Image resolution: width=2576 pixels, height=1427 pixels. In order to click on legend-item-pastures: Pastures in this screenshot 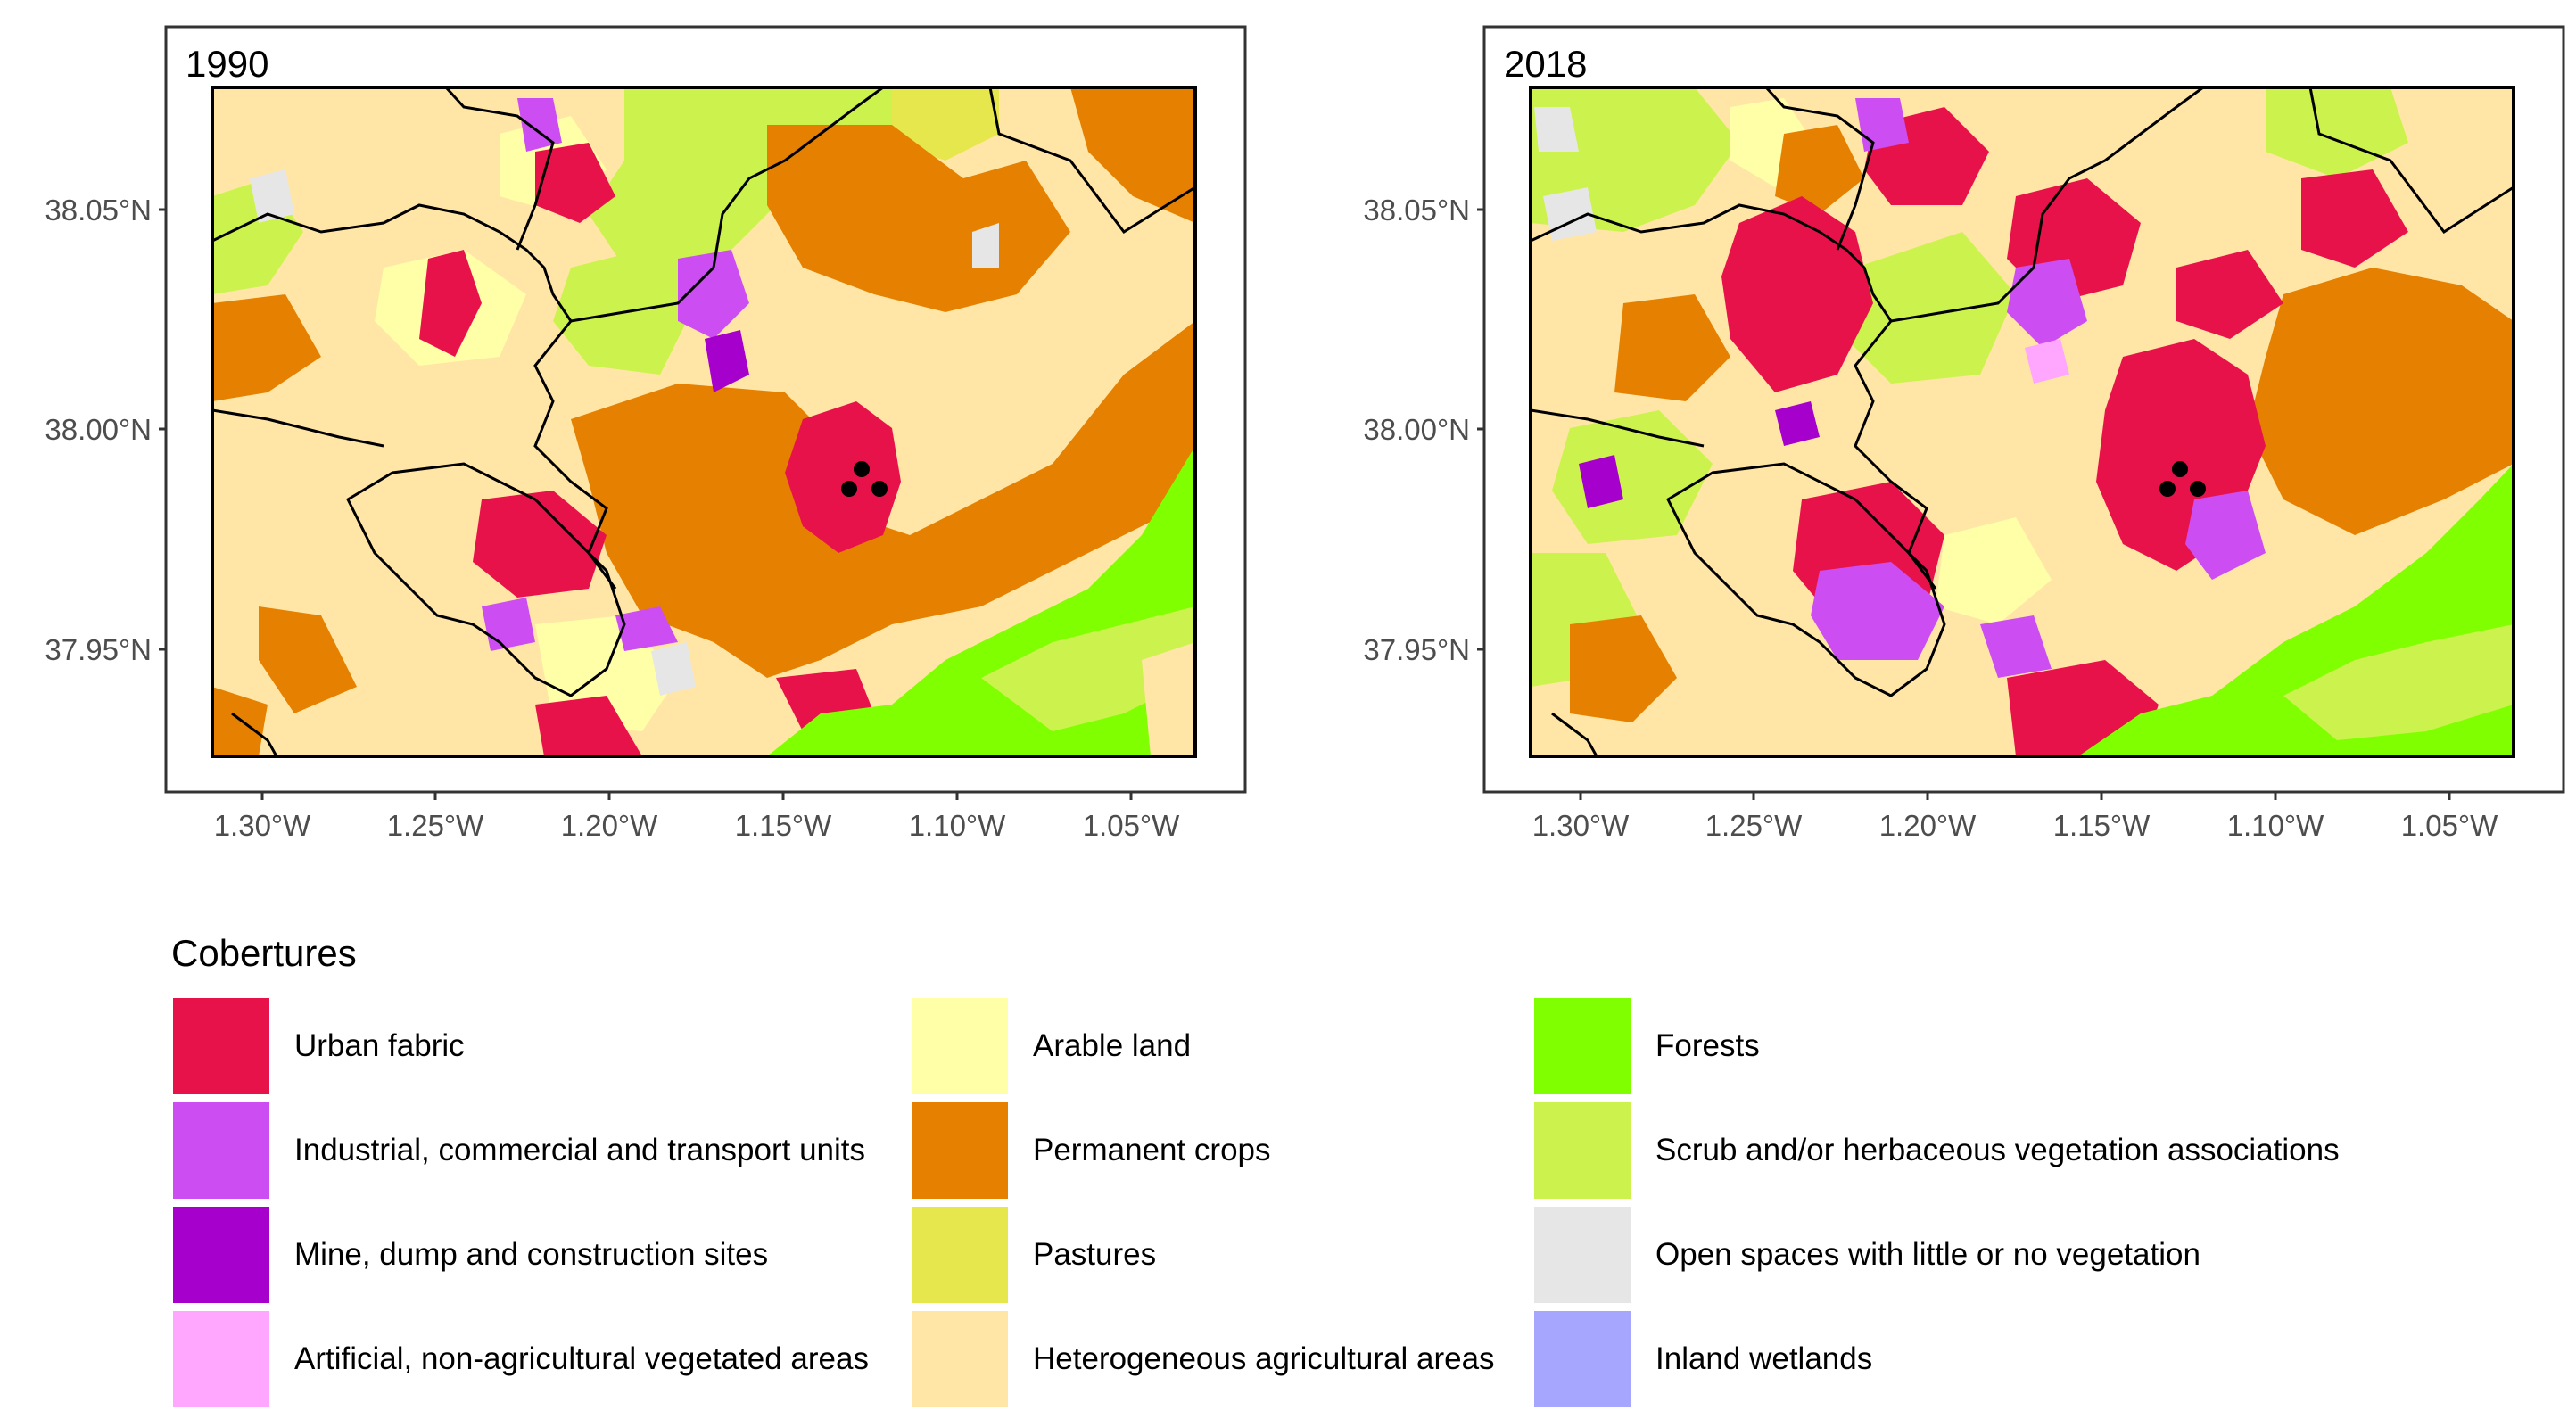, I will do `click(1034, 1255)`.